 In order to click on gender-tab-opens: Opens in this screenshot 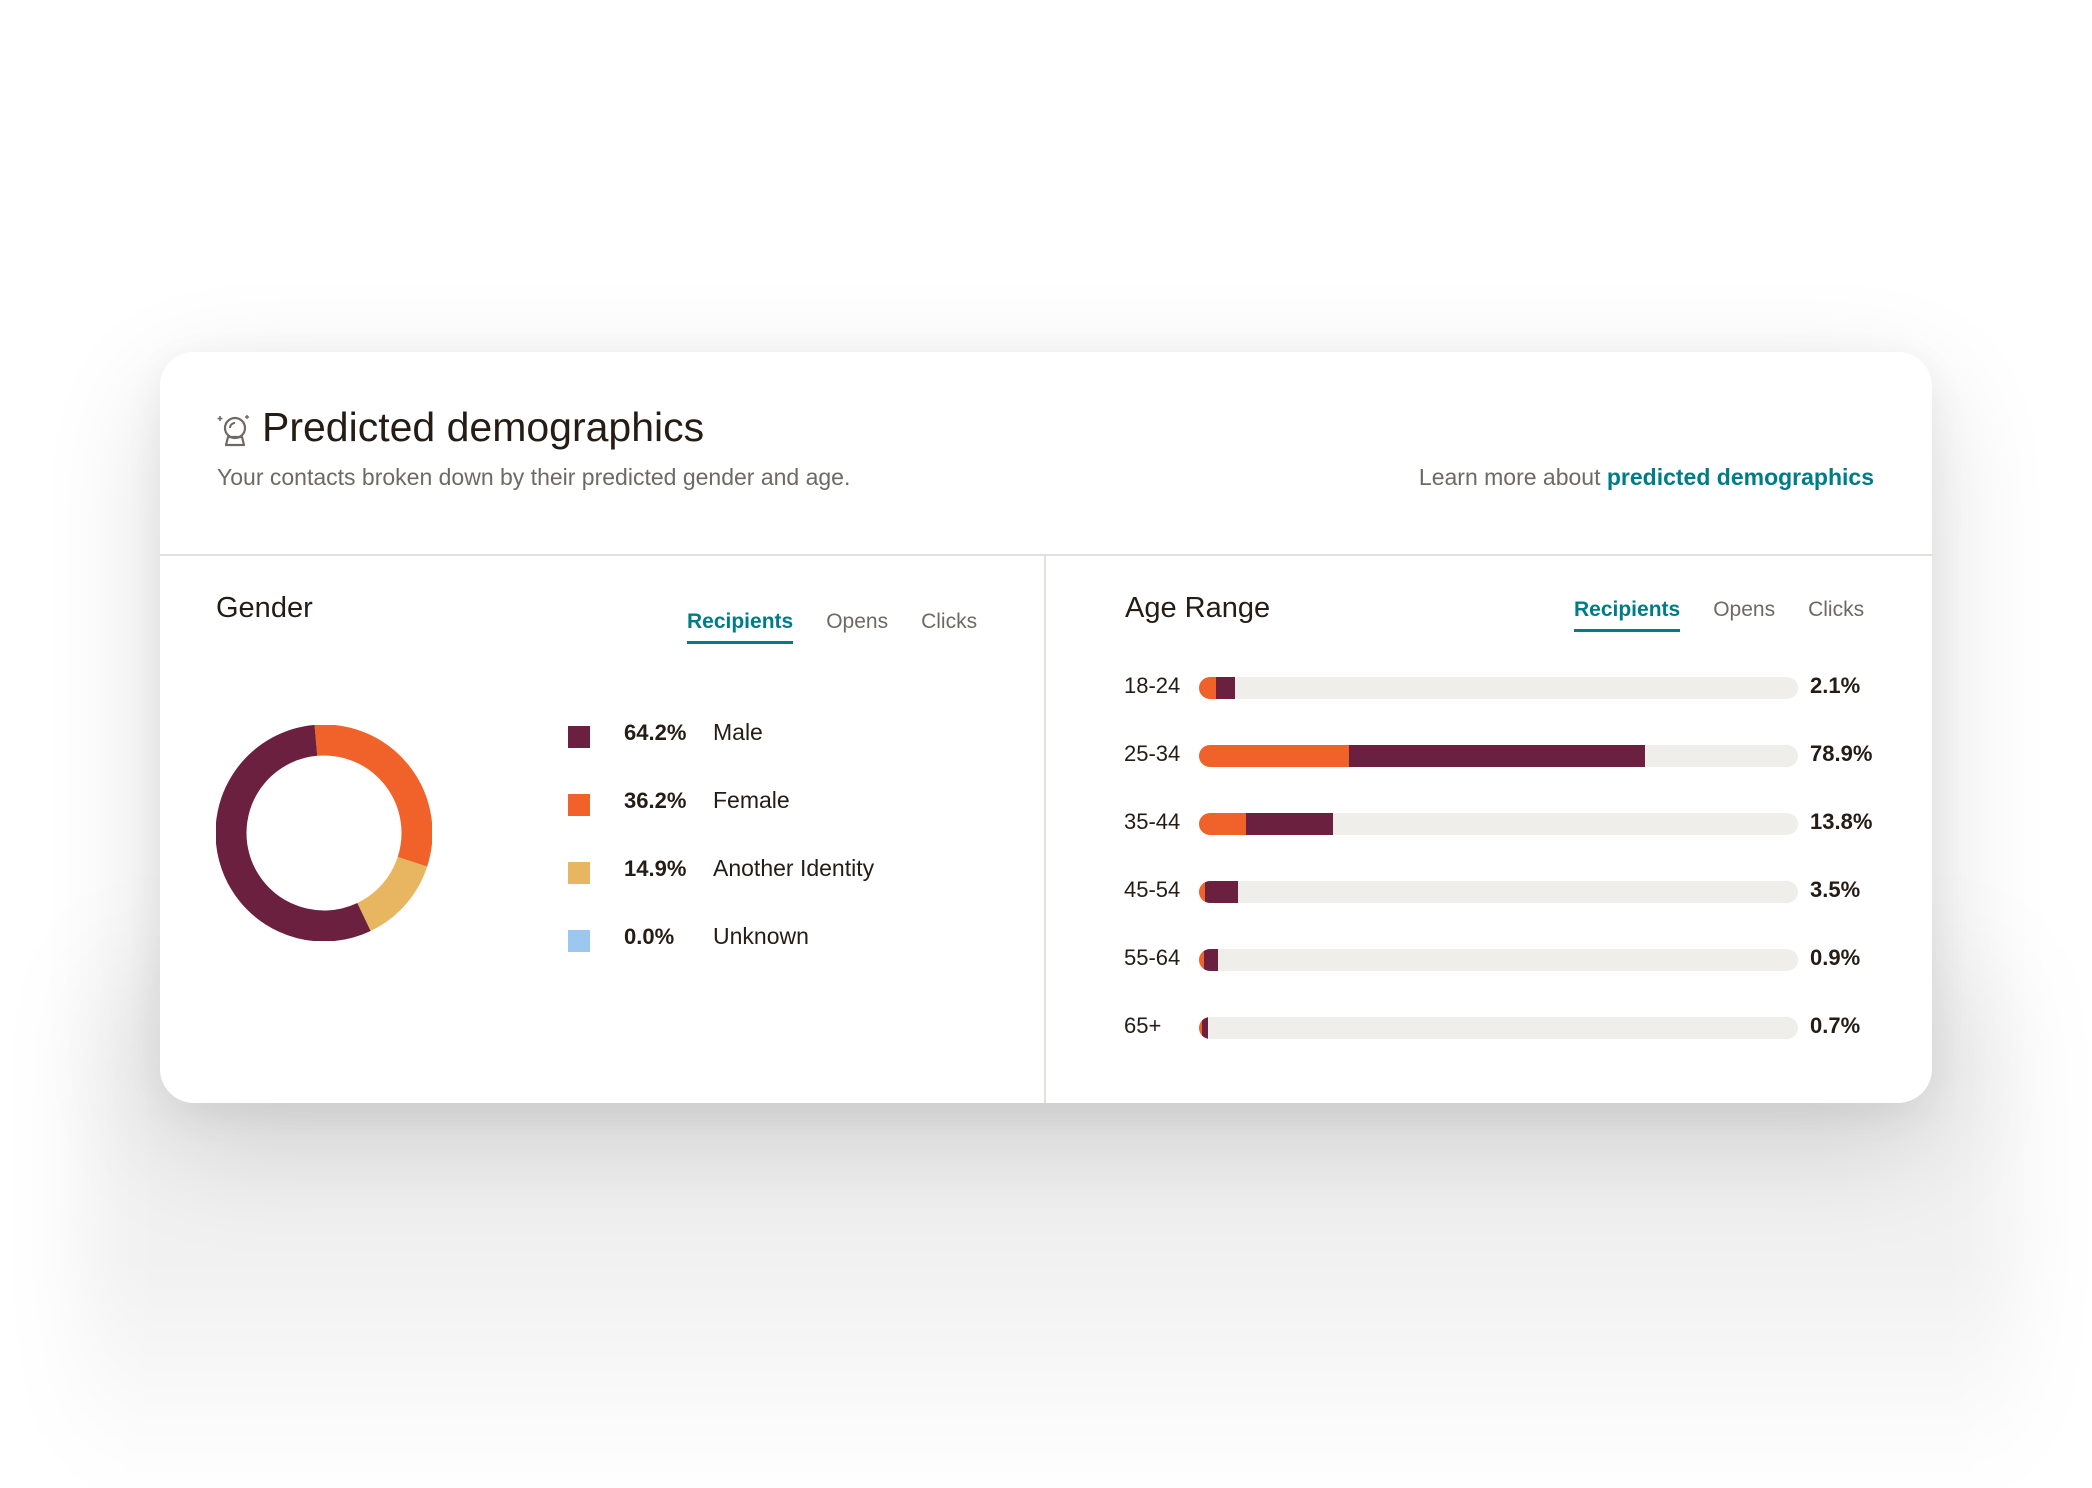, I will do `click(857, 621)`.